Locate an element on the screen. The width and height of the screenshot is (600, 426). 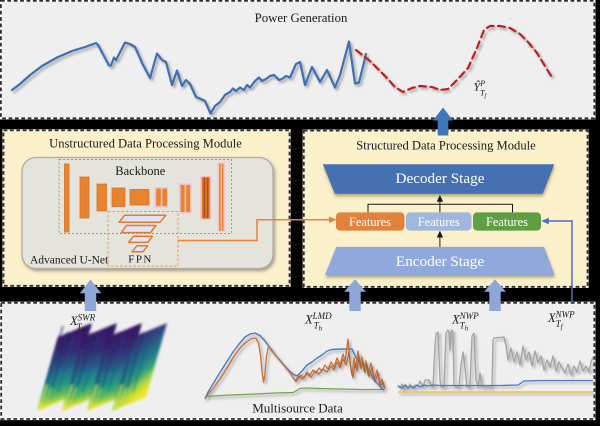
svg-text: Power Generation is located at coordinates (301, 18).